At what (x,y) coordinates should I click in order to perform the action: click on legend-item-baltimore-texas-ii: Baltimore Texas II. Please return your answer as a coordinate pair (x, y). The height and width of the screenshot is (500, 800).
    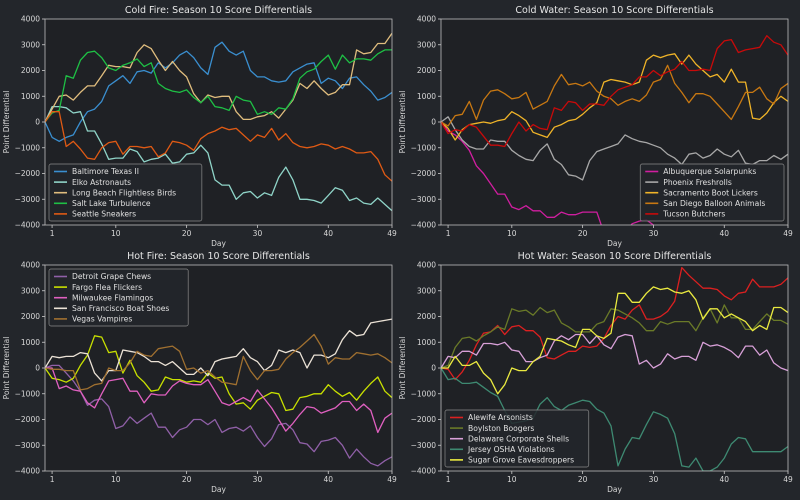
    Looking at the image, I should click on (96, 171).